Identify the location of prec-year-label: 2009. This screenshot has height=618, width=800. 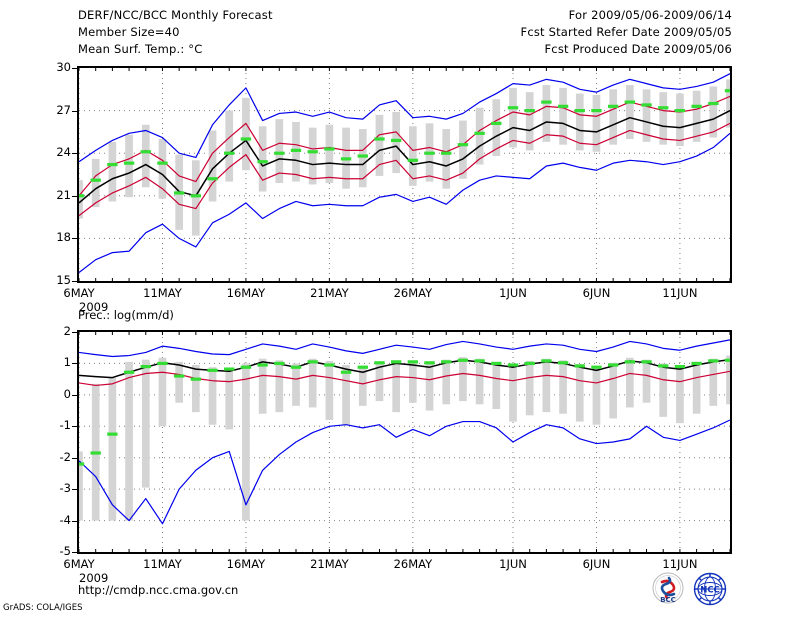
(94, 578).